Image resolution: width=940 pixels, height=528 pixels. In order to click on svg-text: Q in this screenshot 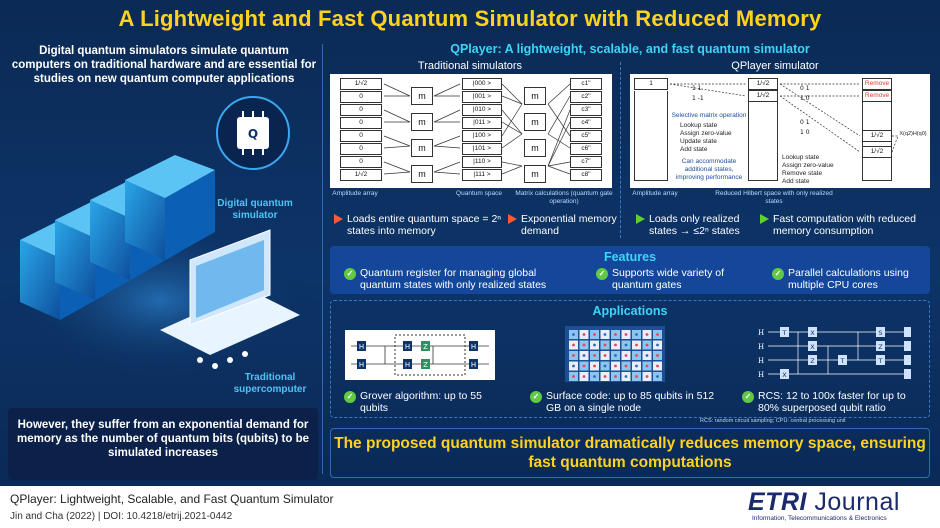, I will do `click(253, 134)`.